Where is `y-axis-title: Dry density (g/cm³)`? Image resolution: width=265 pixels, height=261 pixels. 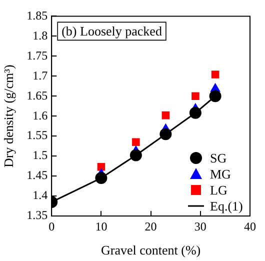 y-axis-title: Dry density (g/cm³) is located at coordinates (8, 116).